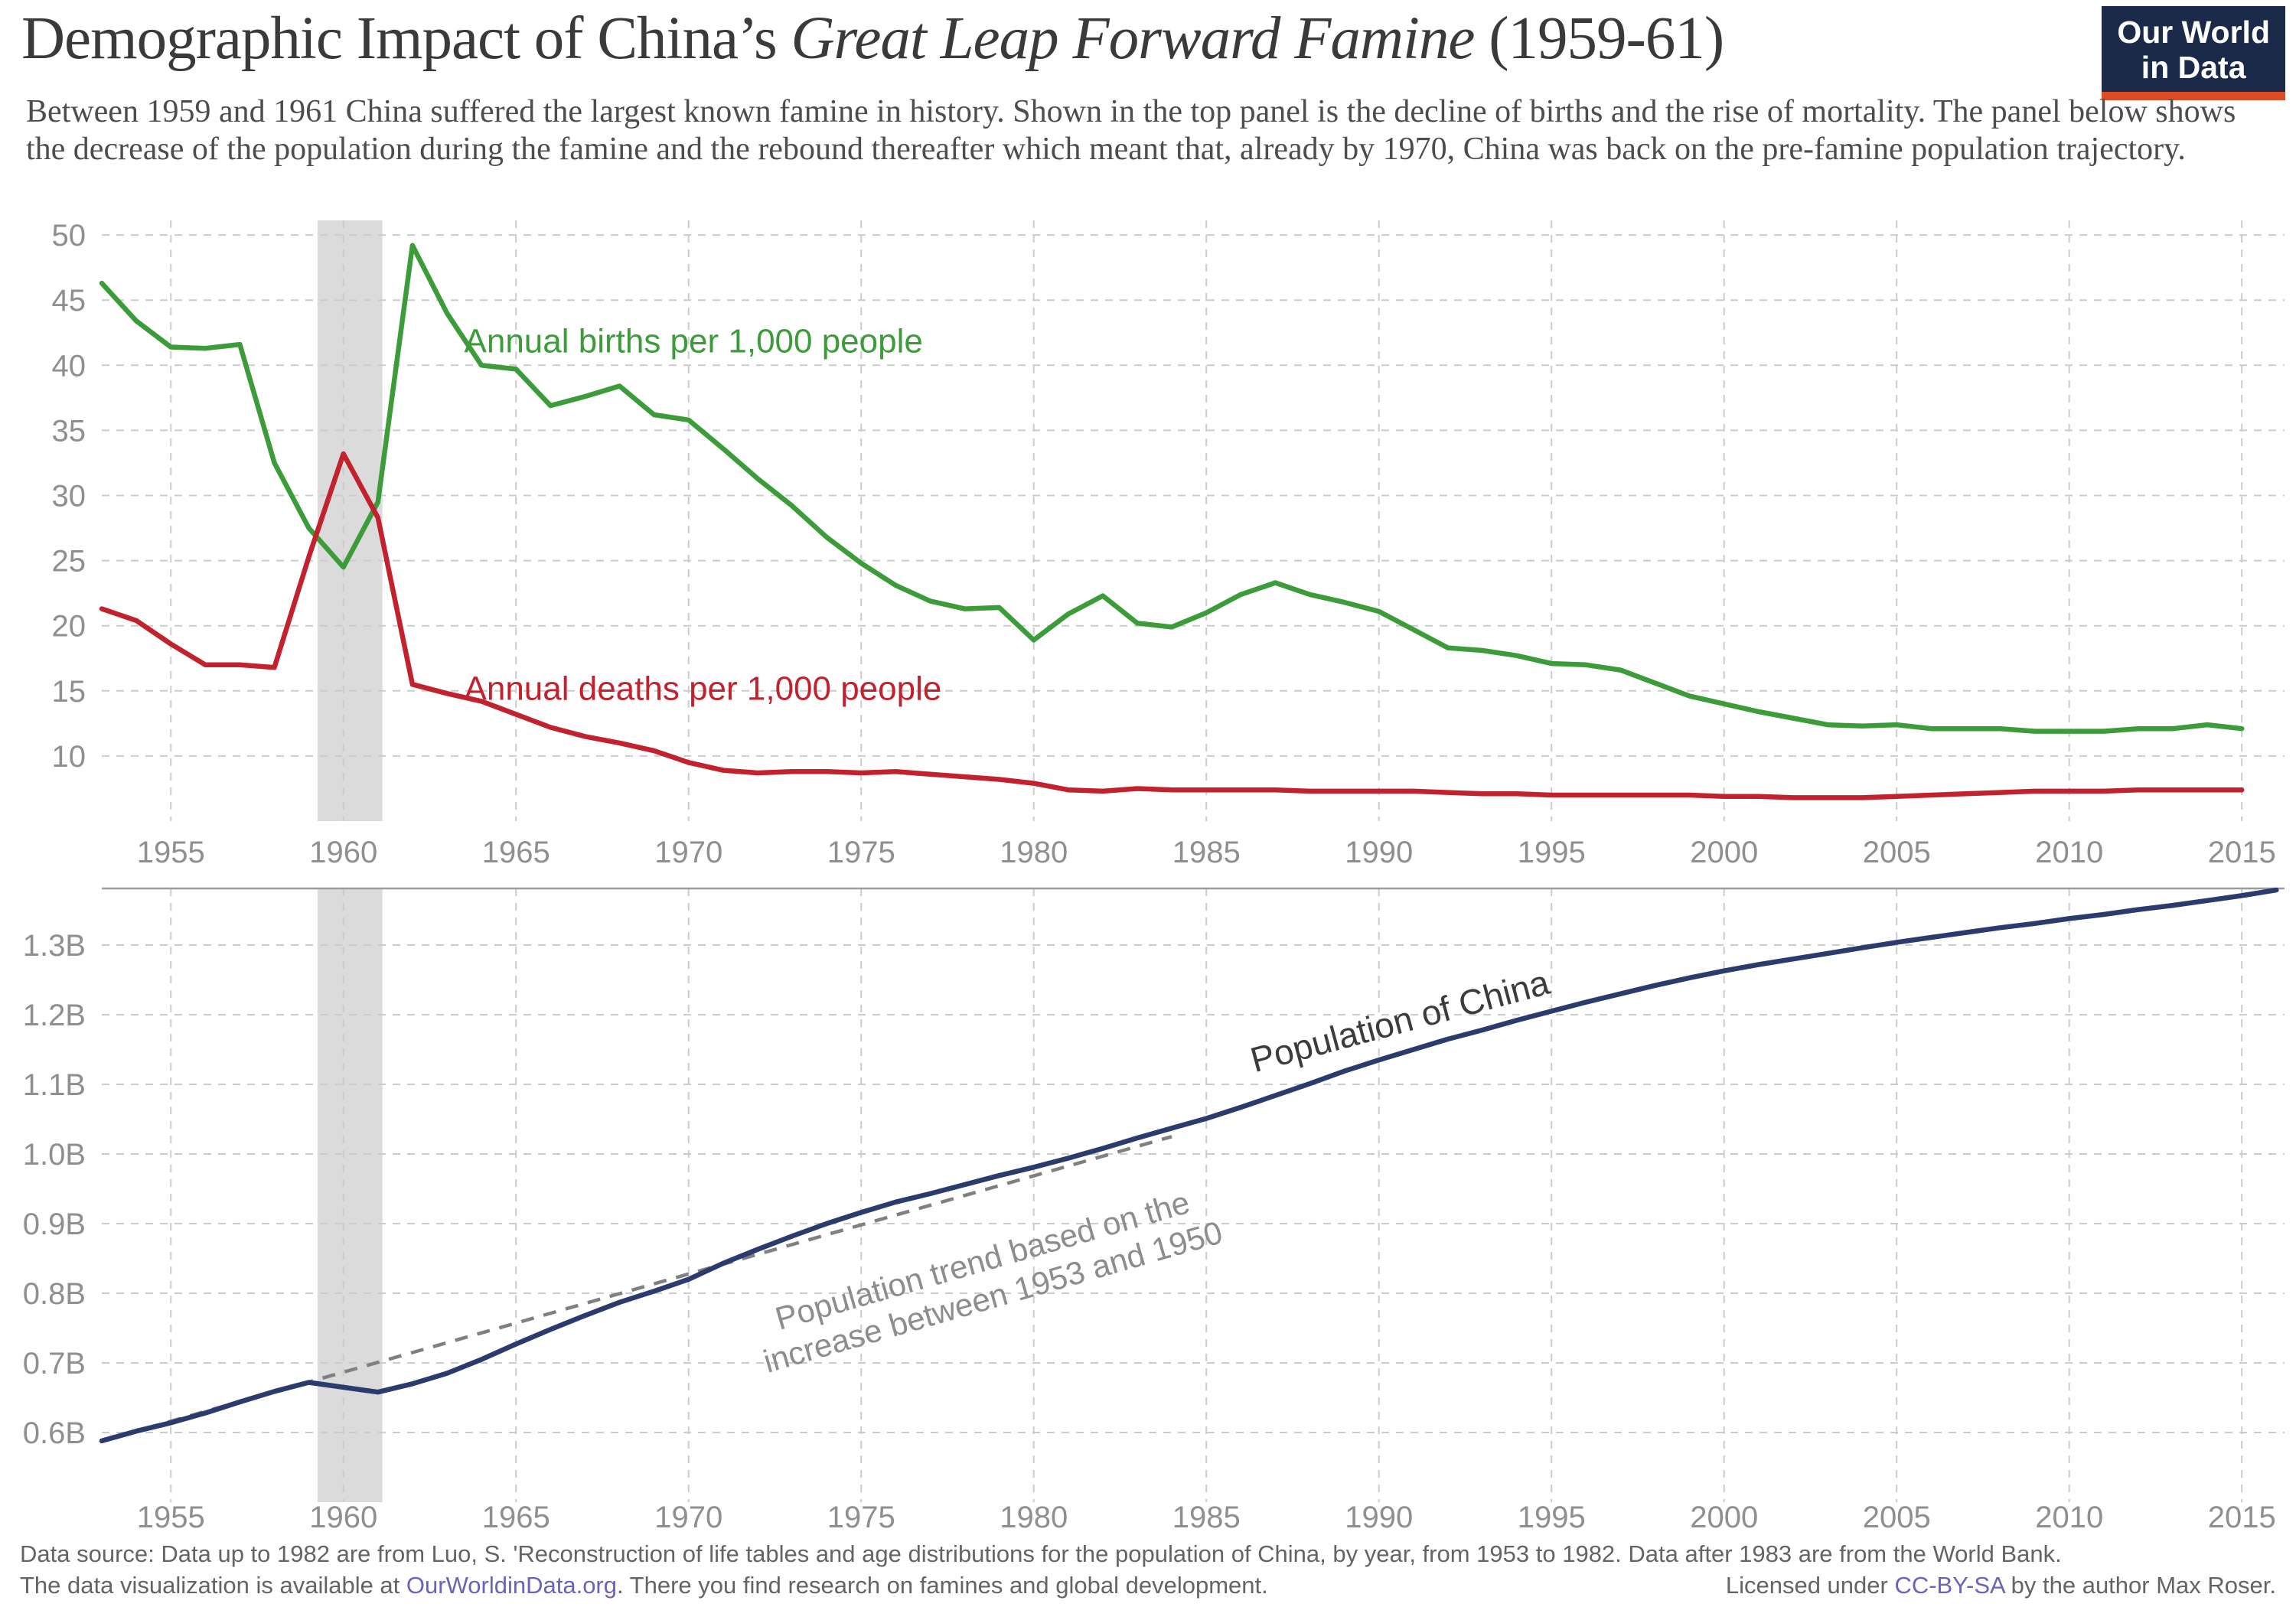 The image size is (2296, 1607). What do you see at coordinates (2140, 1585) in the screenshot?
I see `footer-text: by the author Max Roser.` at bounding box center [2140, 1585].